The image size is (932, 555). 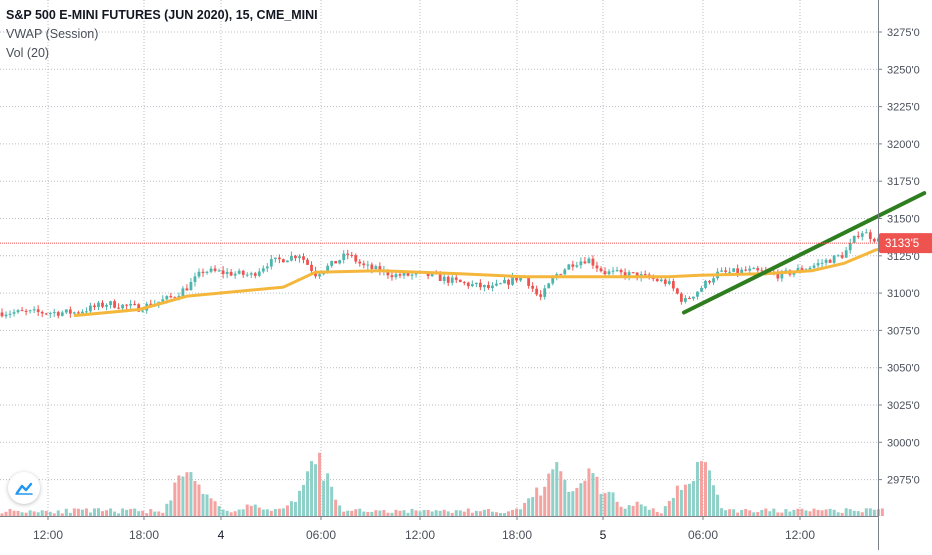 I want to click on y-tick-label: 3200'0, so click(x=903, y=145).